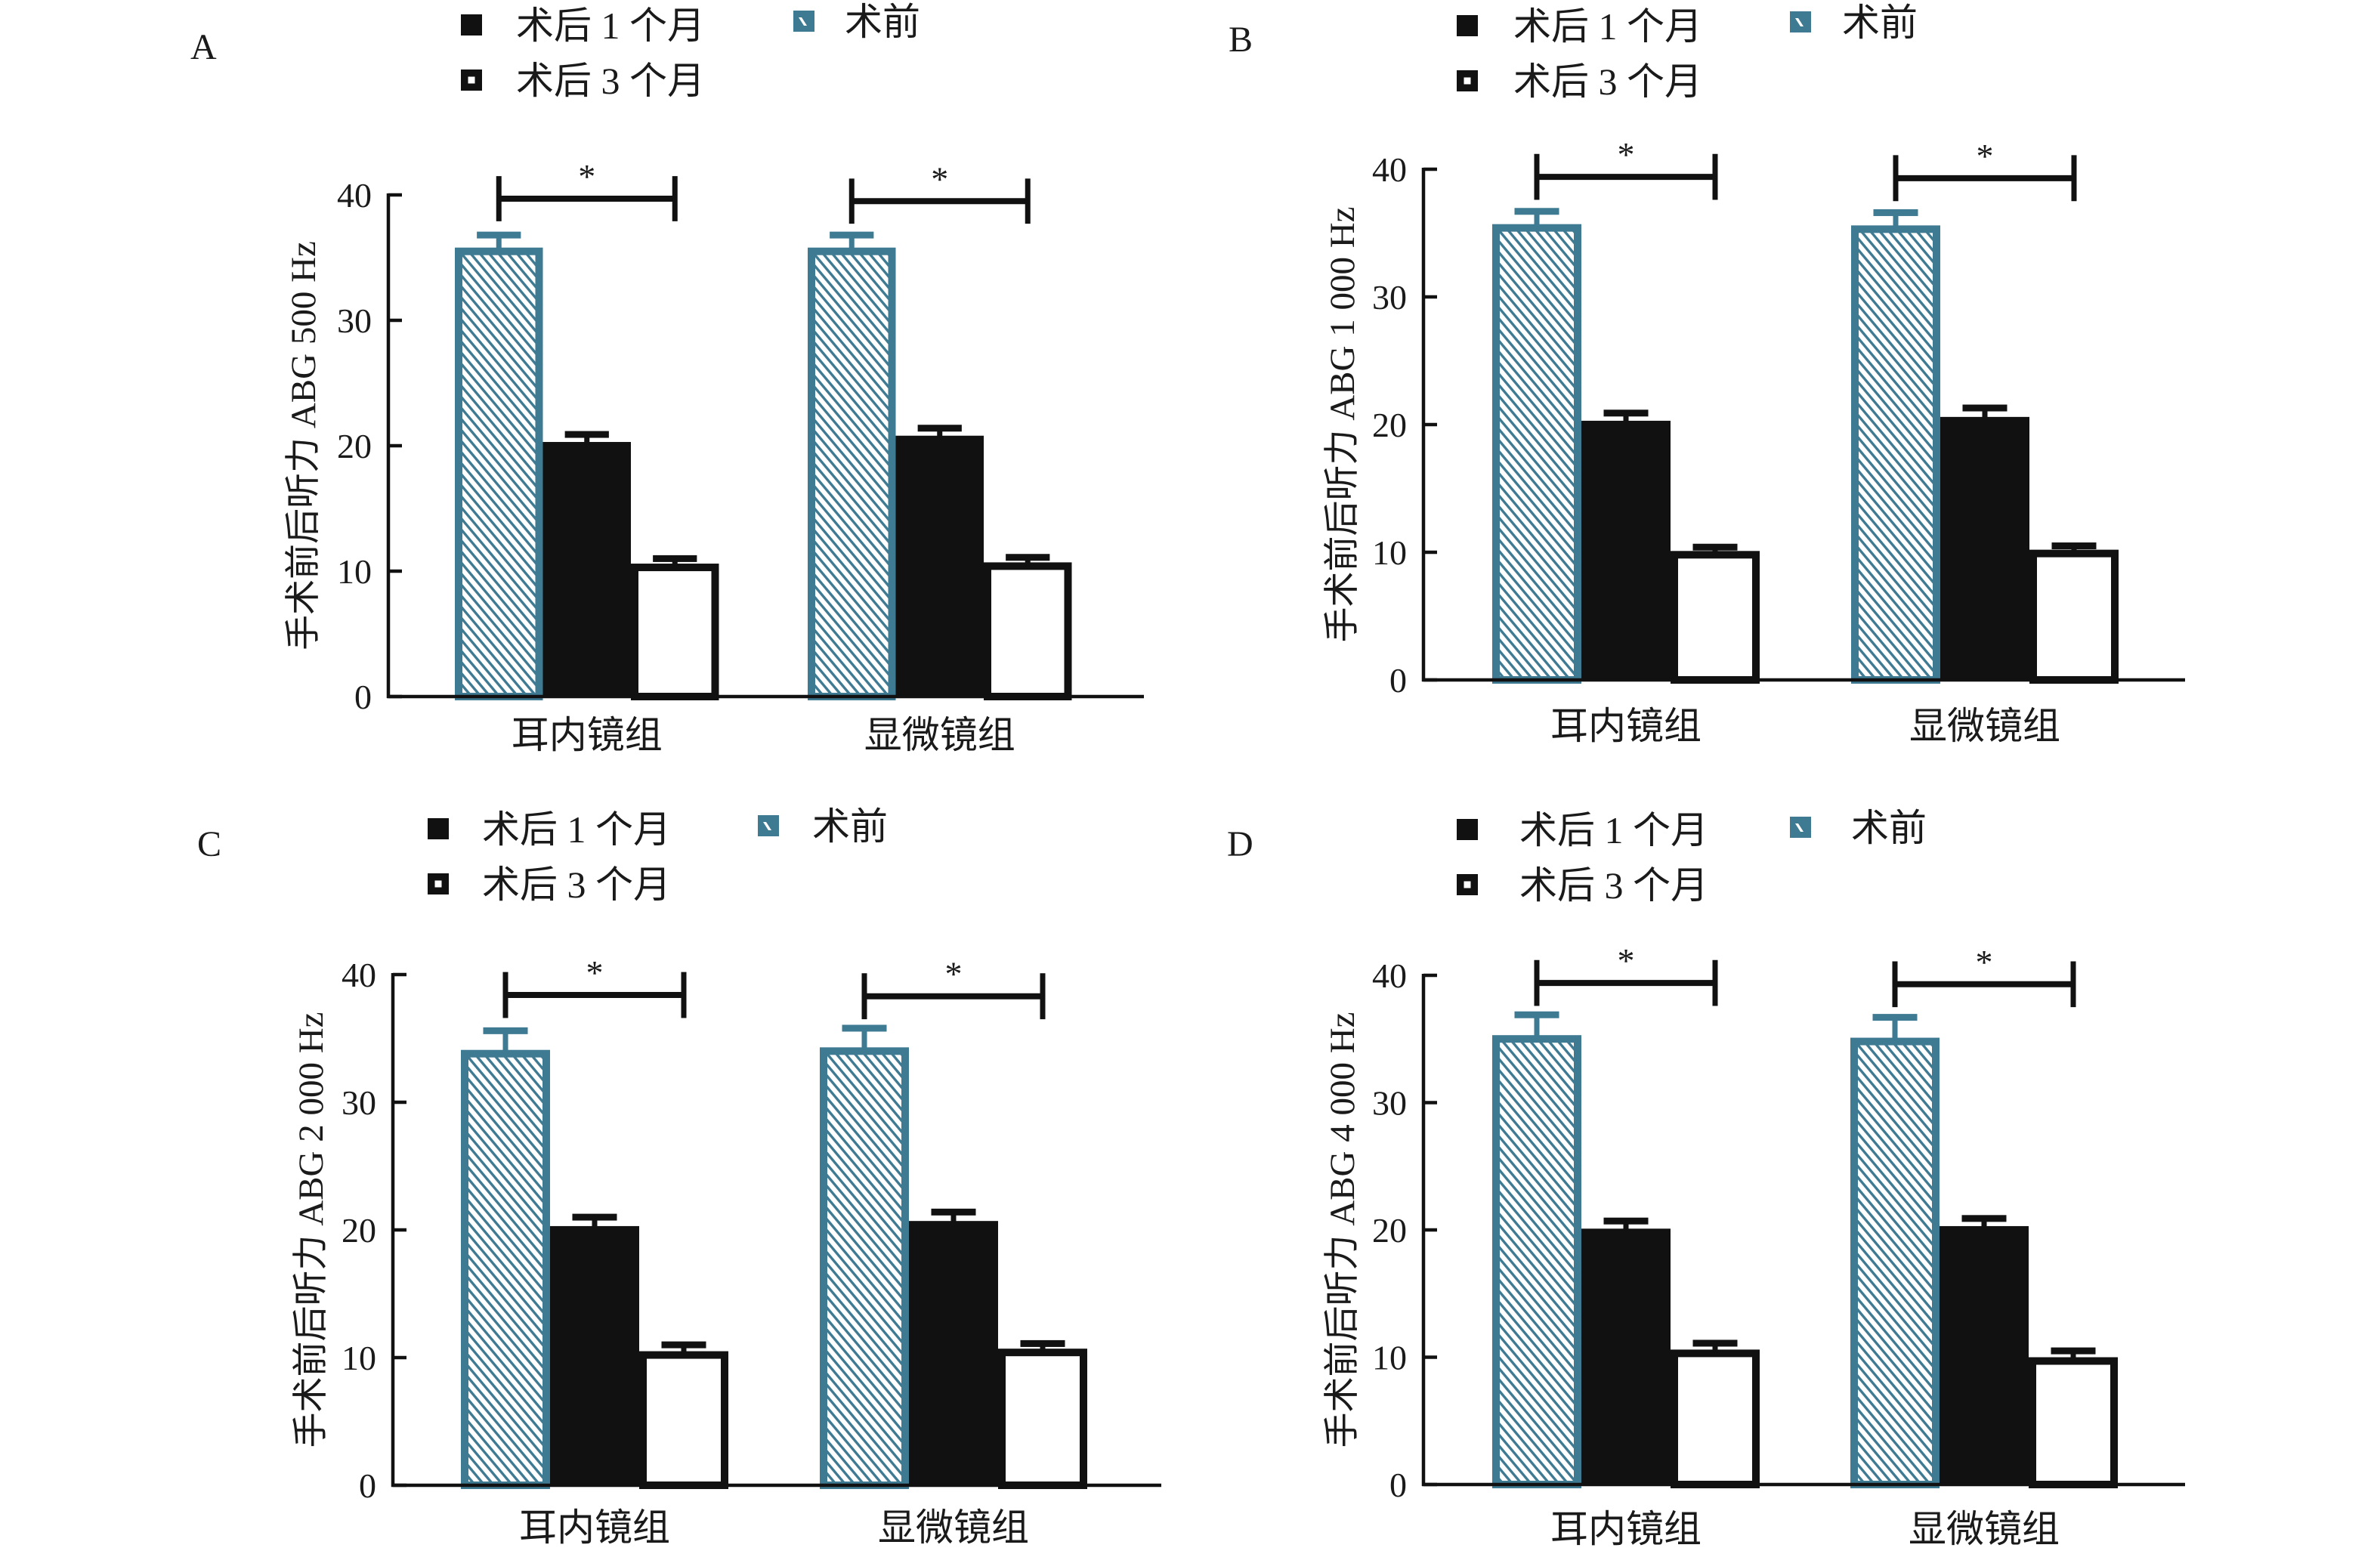 This screenshot has width=2380, height=1551. I want to click on legend-label: 术后 1 个月, so click(1607, 26).